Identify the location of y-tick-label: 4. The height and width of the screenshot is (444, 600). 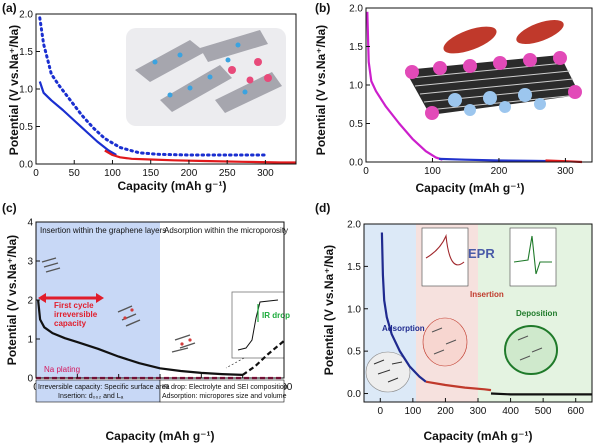
(30, 223).